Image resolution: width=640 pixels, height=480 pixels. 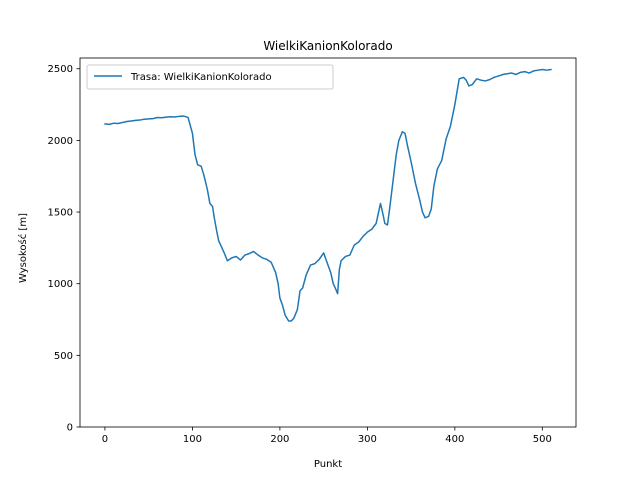 What do you see at coordinates (60, 141) in the screenshot?
I see `y-tick-label: 2000` at bounding box center [60, 141].